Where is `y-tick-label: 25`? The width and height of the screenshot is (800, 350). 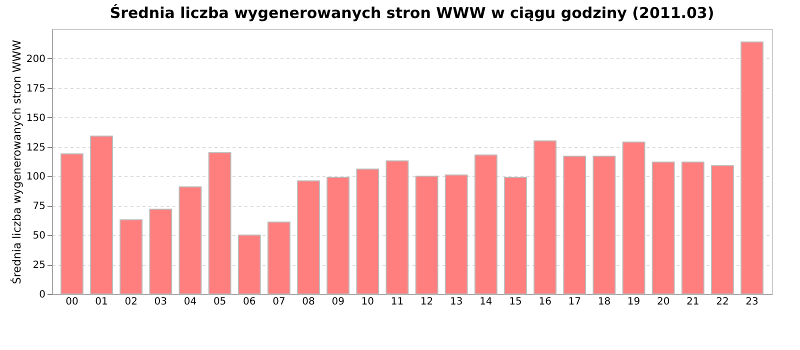
y-tick-label: 25 is located at coordinates (39, 266).